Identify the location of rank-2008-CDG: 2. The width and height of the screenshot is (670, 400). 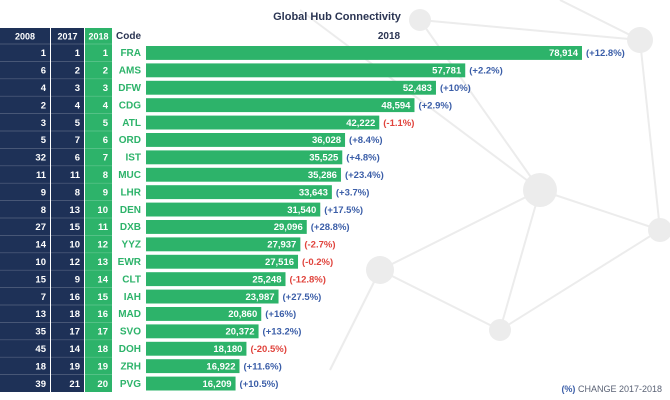
(43, 105).